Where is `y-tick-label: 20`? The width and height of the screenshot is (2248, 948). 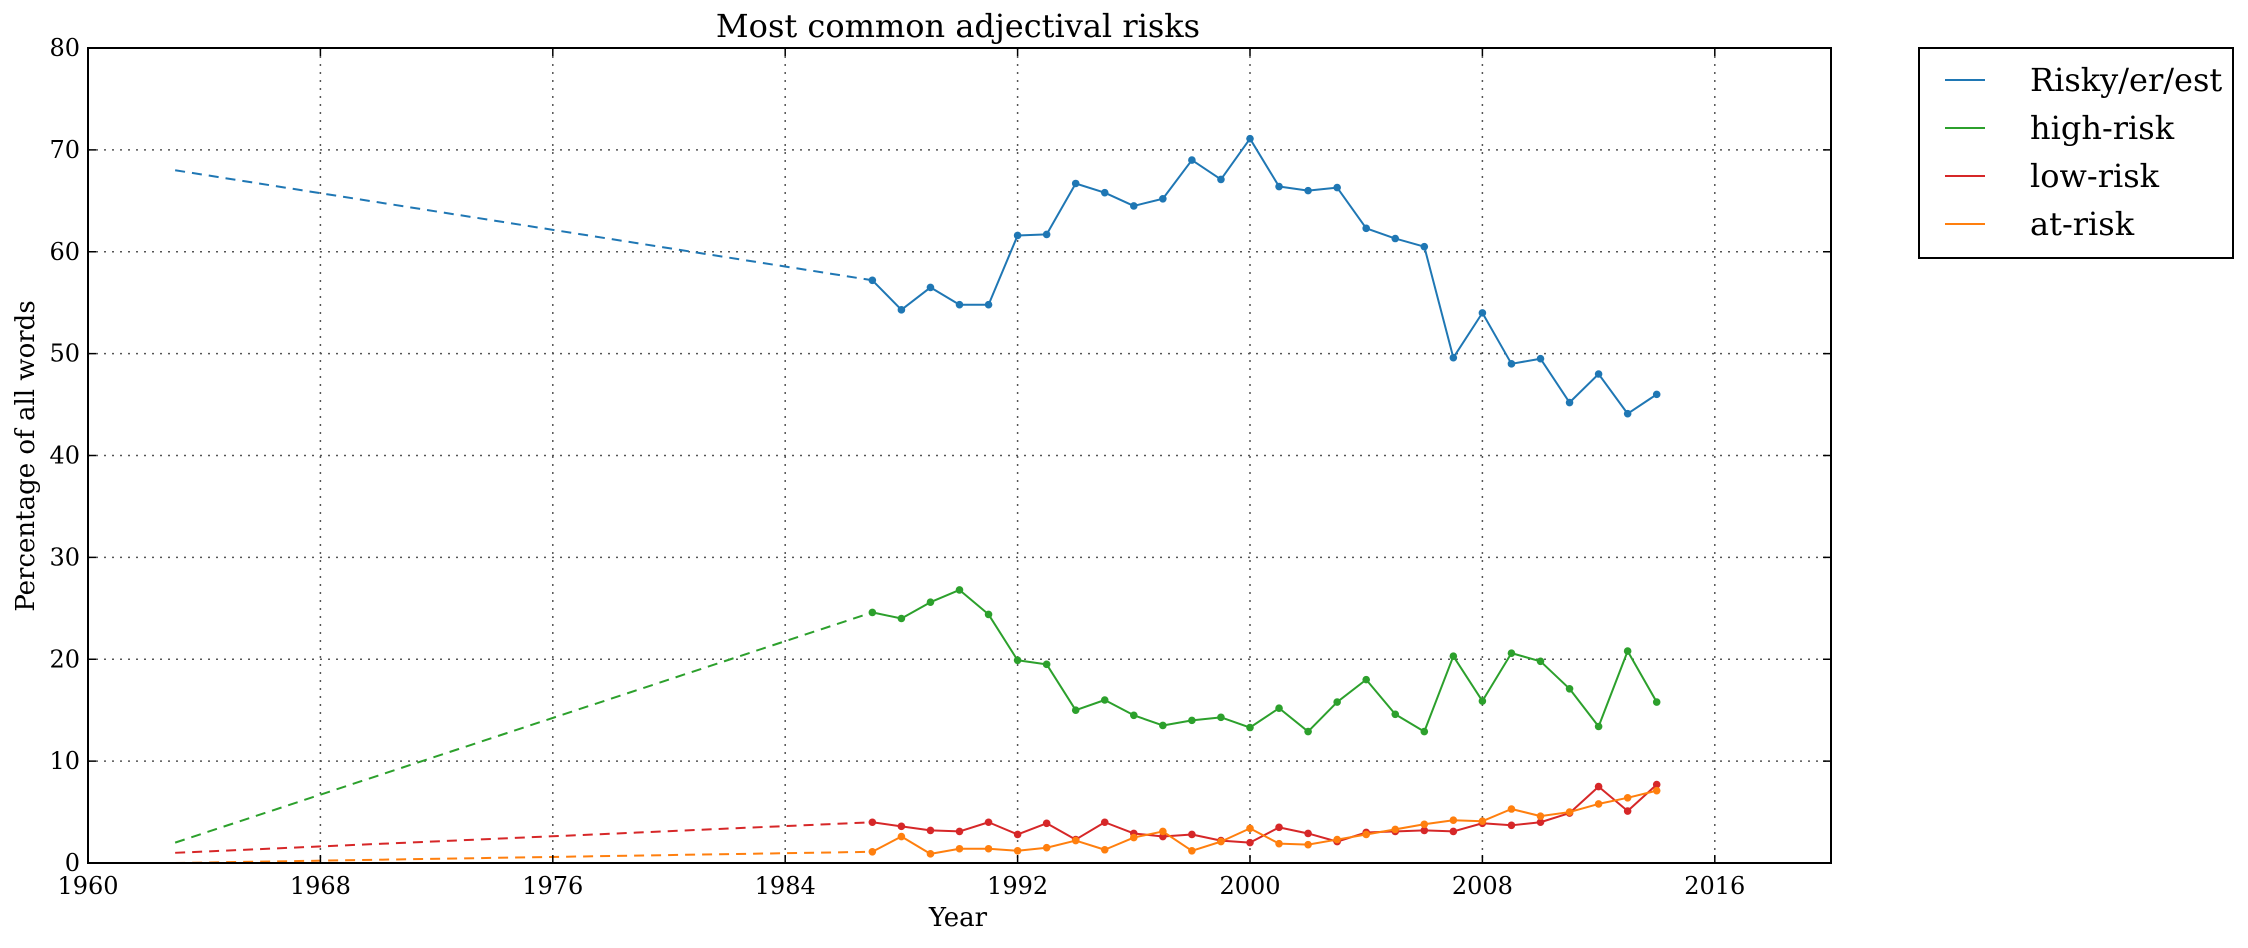
y-tick-label: 20 is located at coordinates (64, 659).